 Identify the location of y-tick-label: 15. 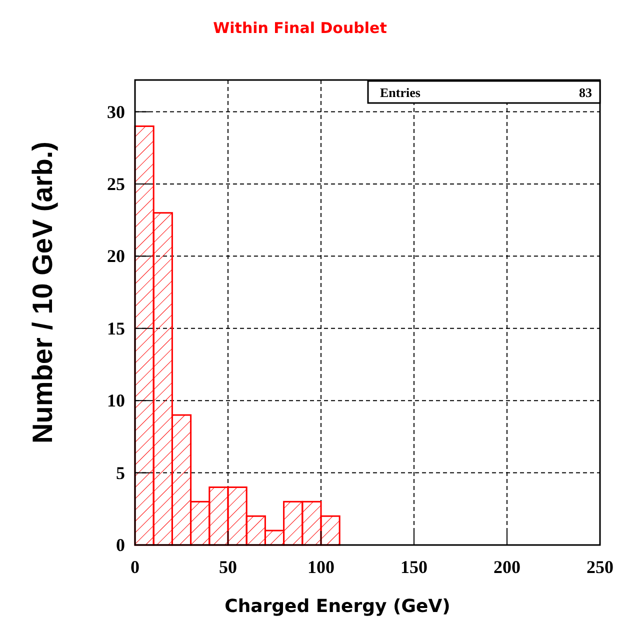
(116, 328).